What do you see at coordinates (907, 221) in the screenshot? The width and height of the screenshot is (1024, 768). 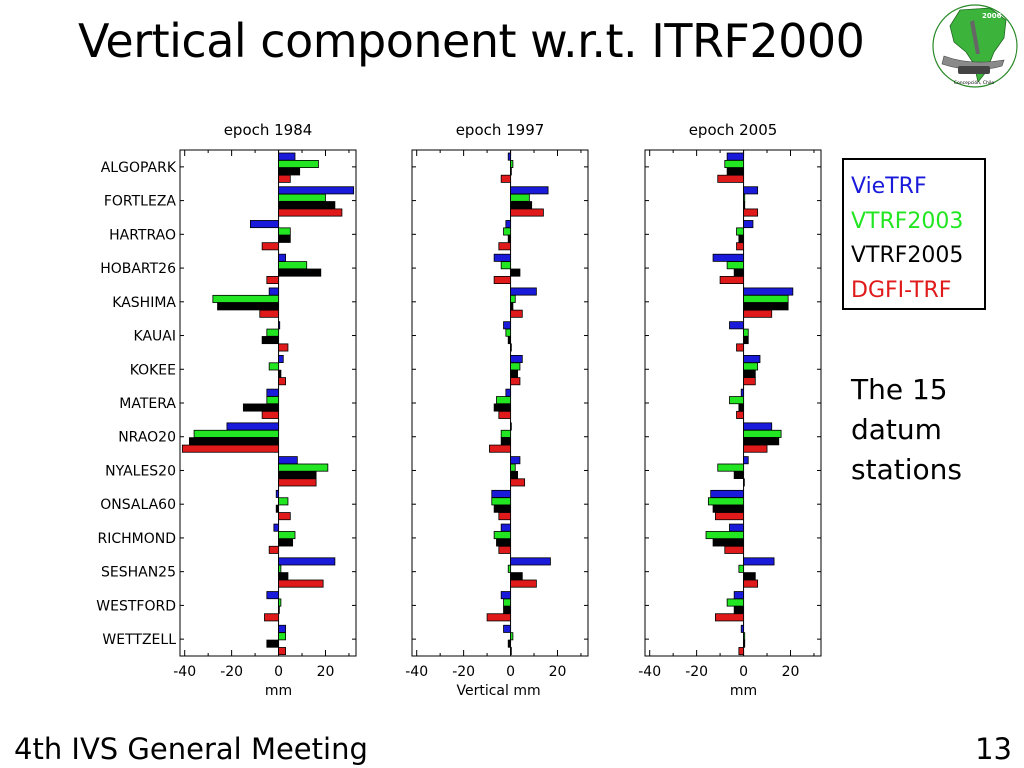 I see `legend-item-vtrf2003: VTRF2003` at bounding box center [907, 221].